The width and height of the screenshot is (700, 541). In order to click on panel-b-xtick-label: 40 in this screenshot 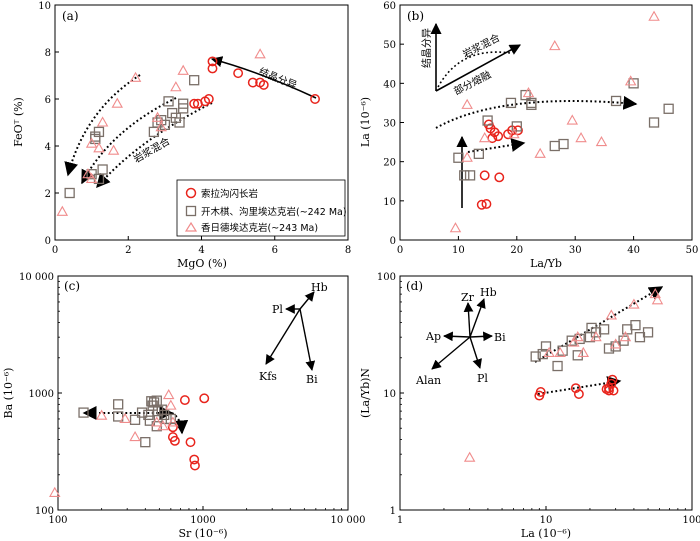, I will do `click(633, 250)`.